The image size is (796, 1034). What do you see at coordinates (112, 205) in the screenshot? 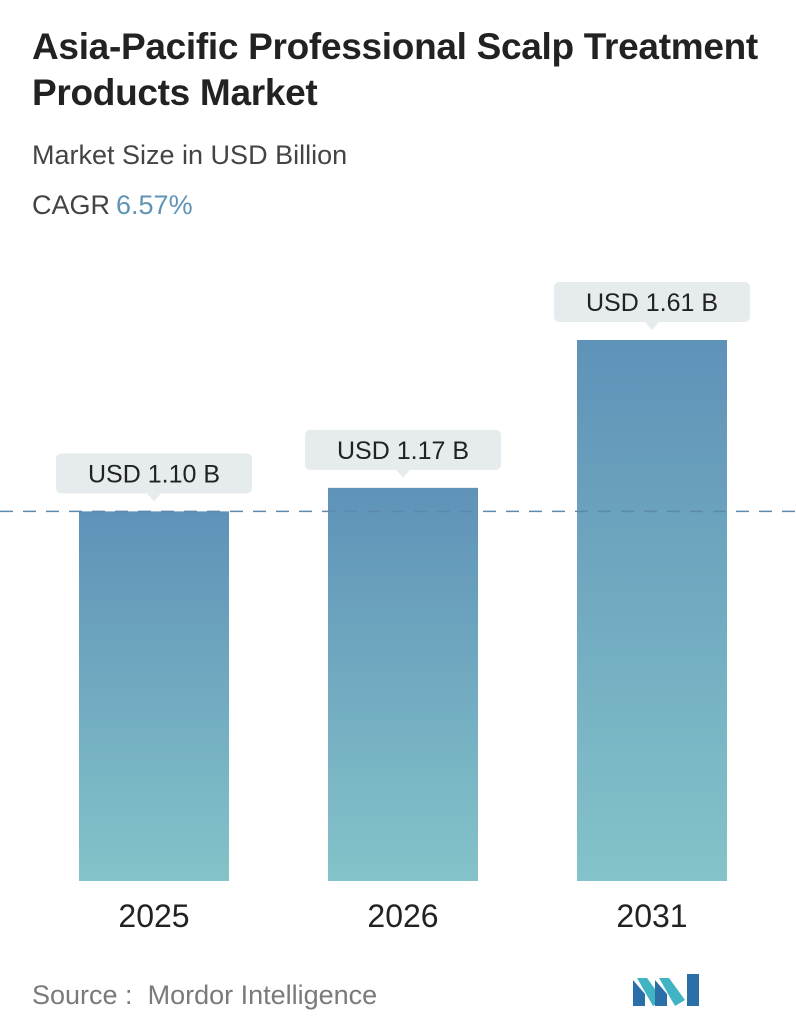
I see `cagr-line: CAGR 6.57%` at bounding box center [112, 205].